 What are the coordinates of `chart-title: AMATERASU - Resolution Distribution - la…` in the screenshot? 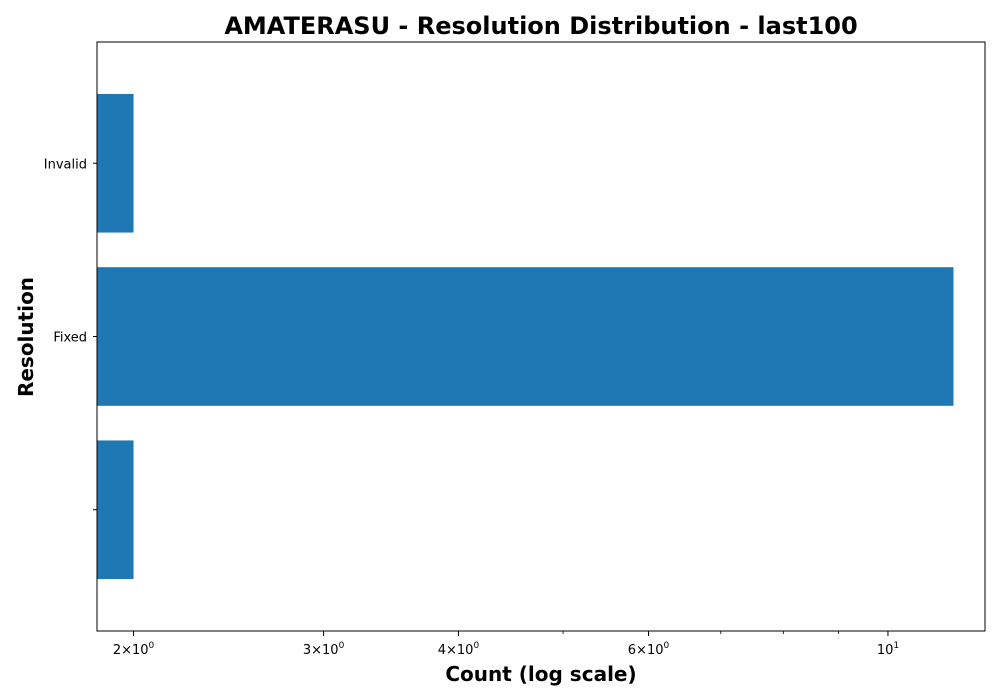 It's located at (540, 26).